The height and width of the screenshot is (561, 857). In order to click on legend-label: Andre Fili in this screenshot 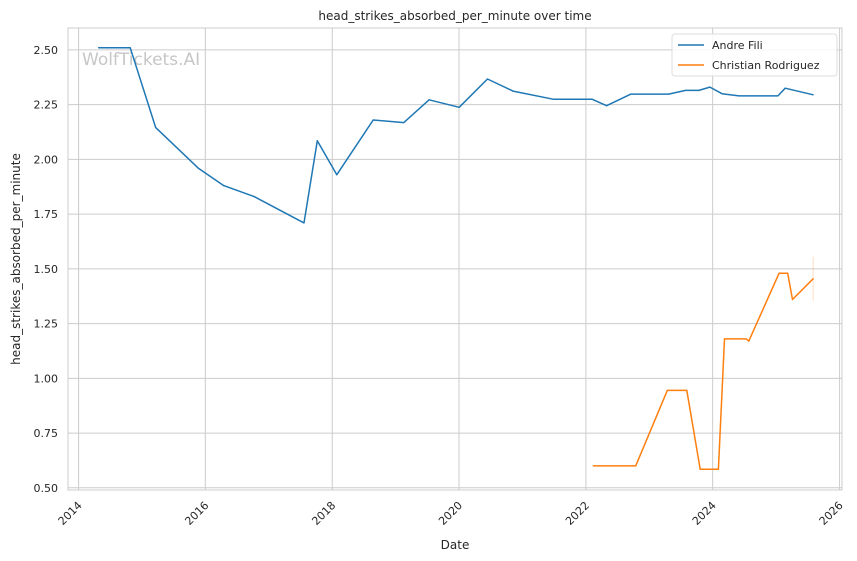, I will do `click(737, 45)`.